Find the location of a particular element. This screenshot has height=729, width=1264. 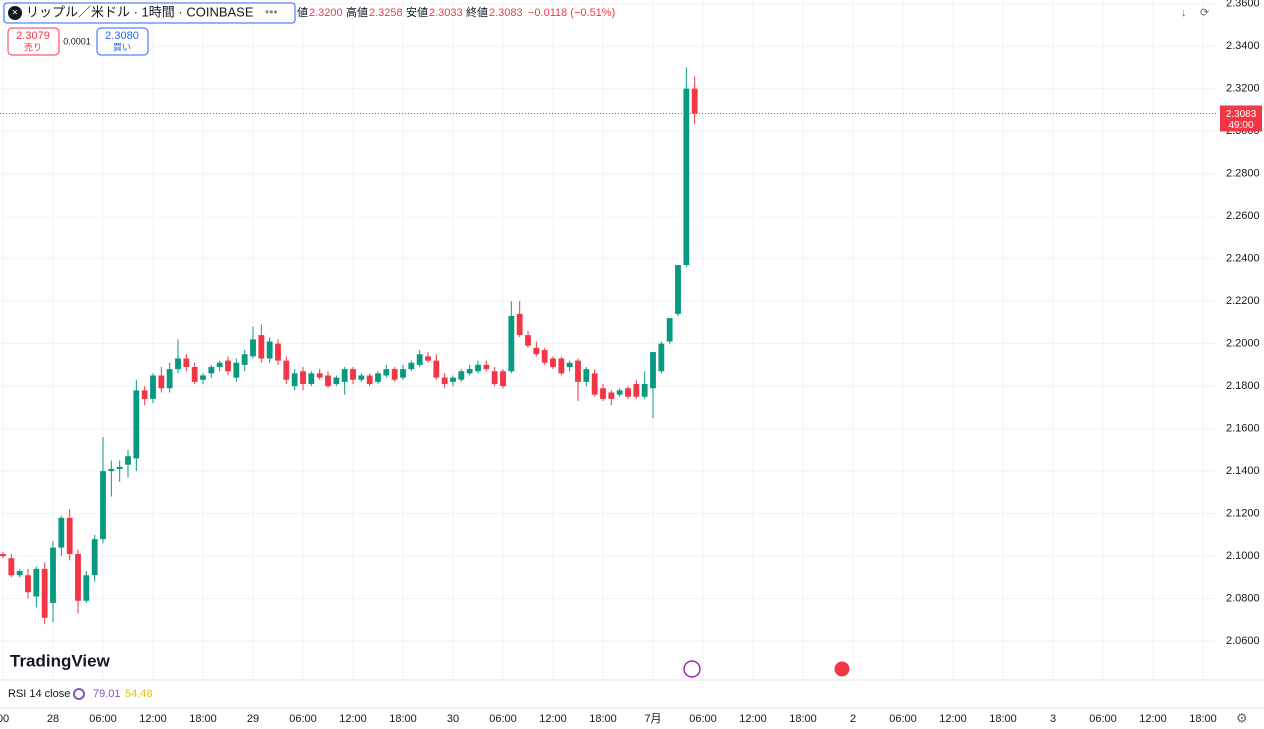

buy-button is located at coordinates (122, 41).